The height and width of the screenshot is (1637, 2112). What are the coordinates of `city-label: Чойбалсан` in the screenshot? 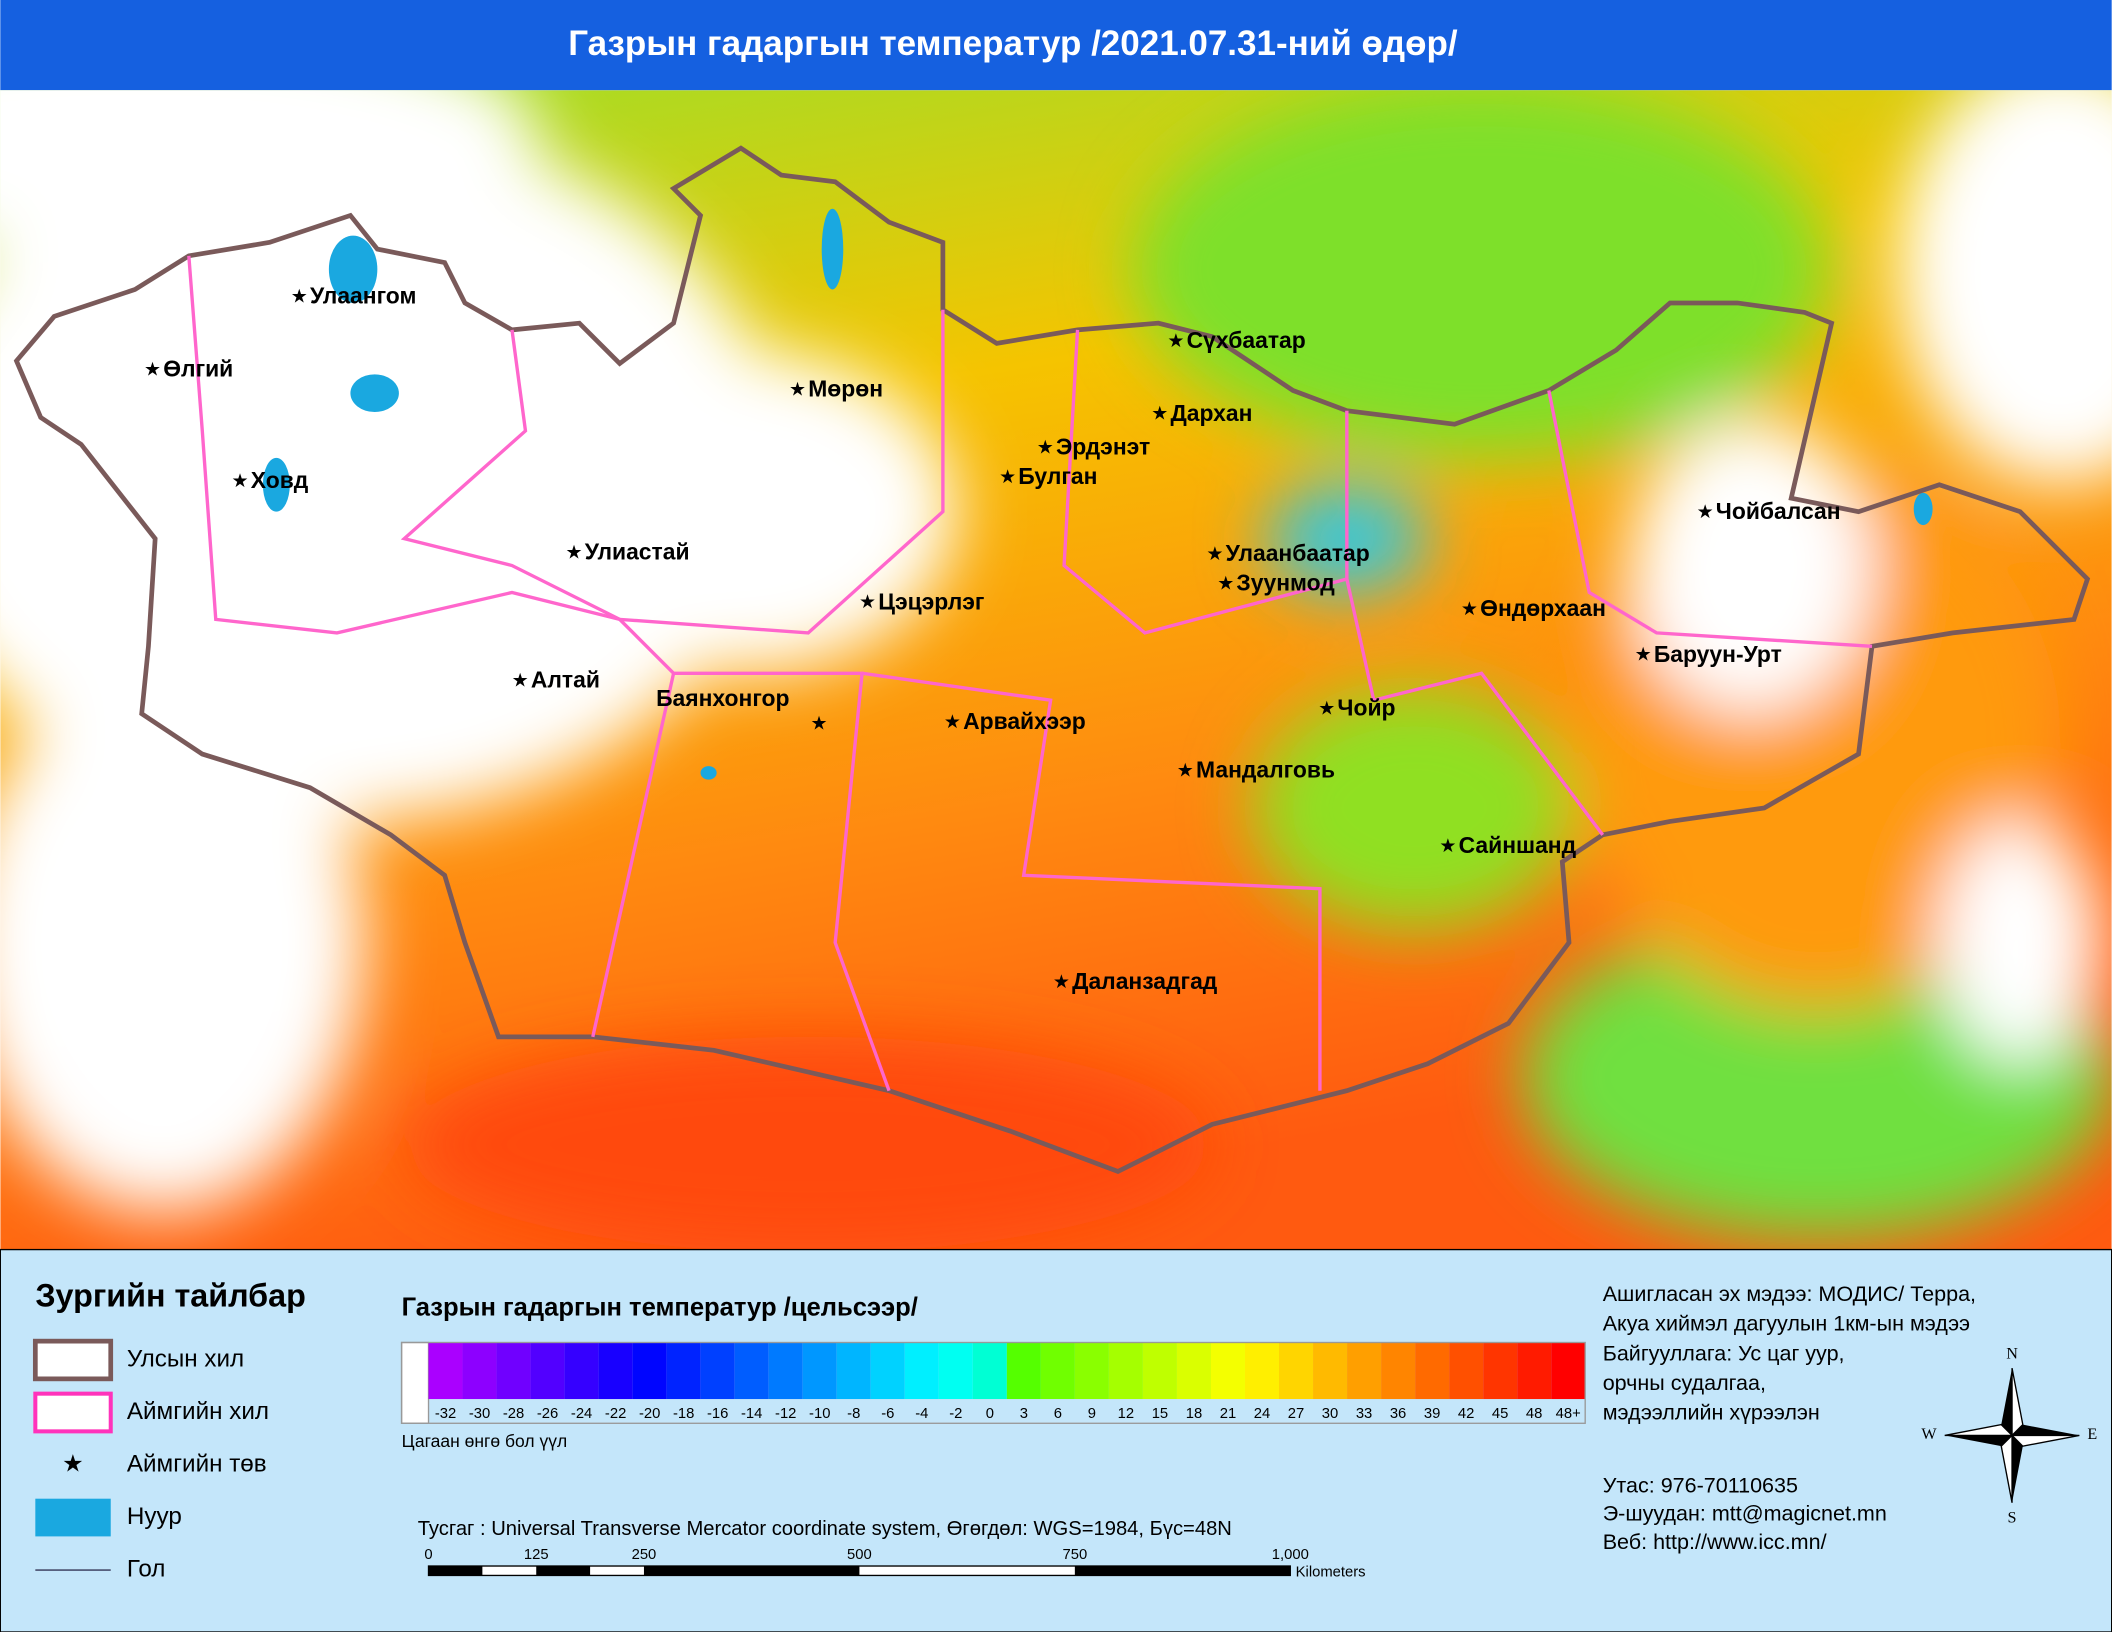 It's located at (1778, 511).